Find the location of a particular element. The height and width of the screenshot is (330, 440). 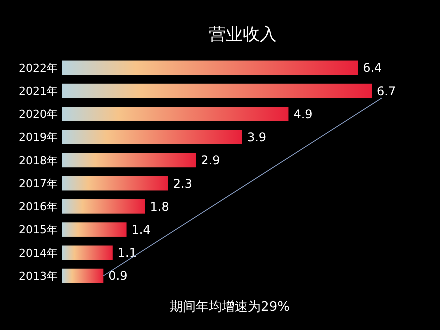

y-tick-label: 2013年 is located at coordinates (38, 276).